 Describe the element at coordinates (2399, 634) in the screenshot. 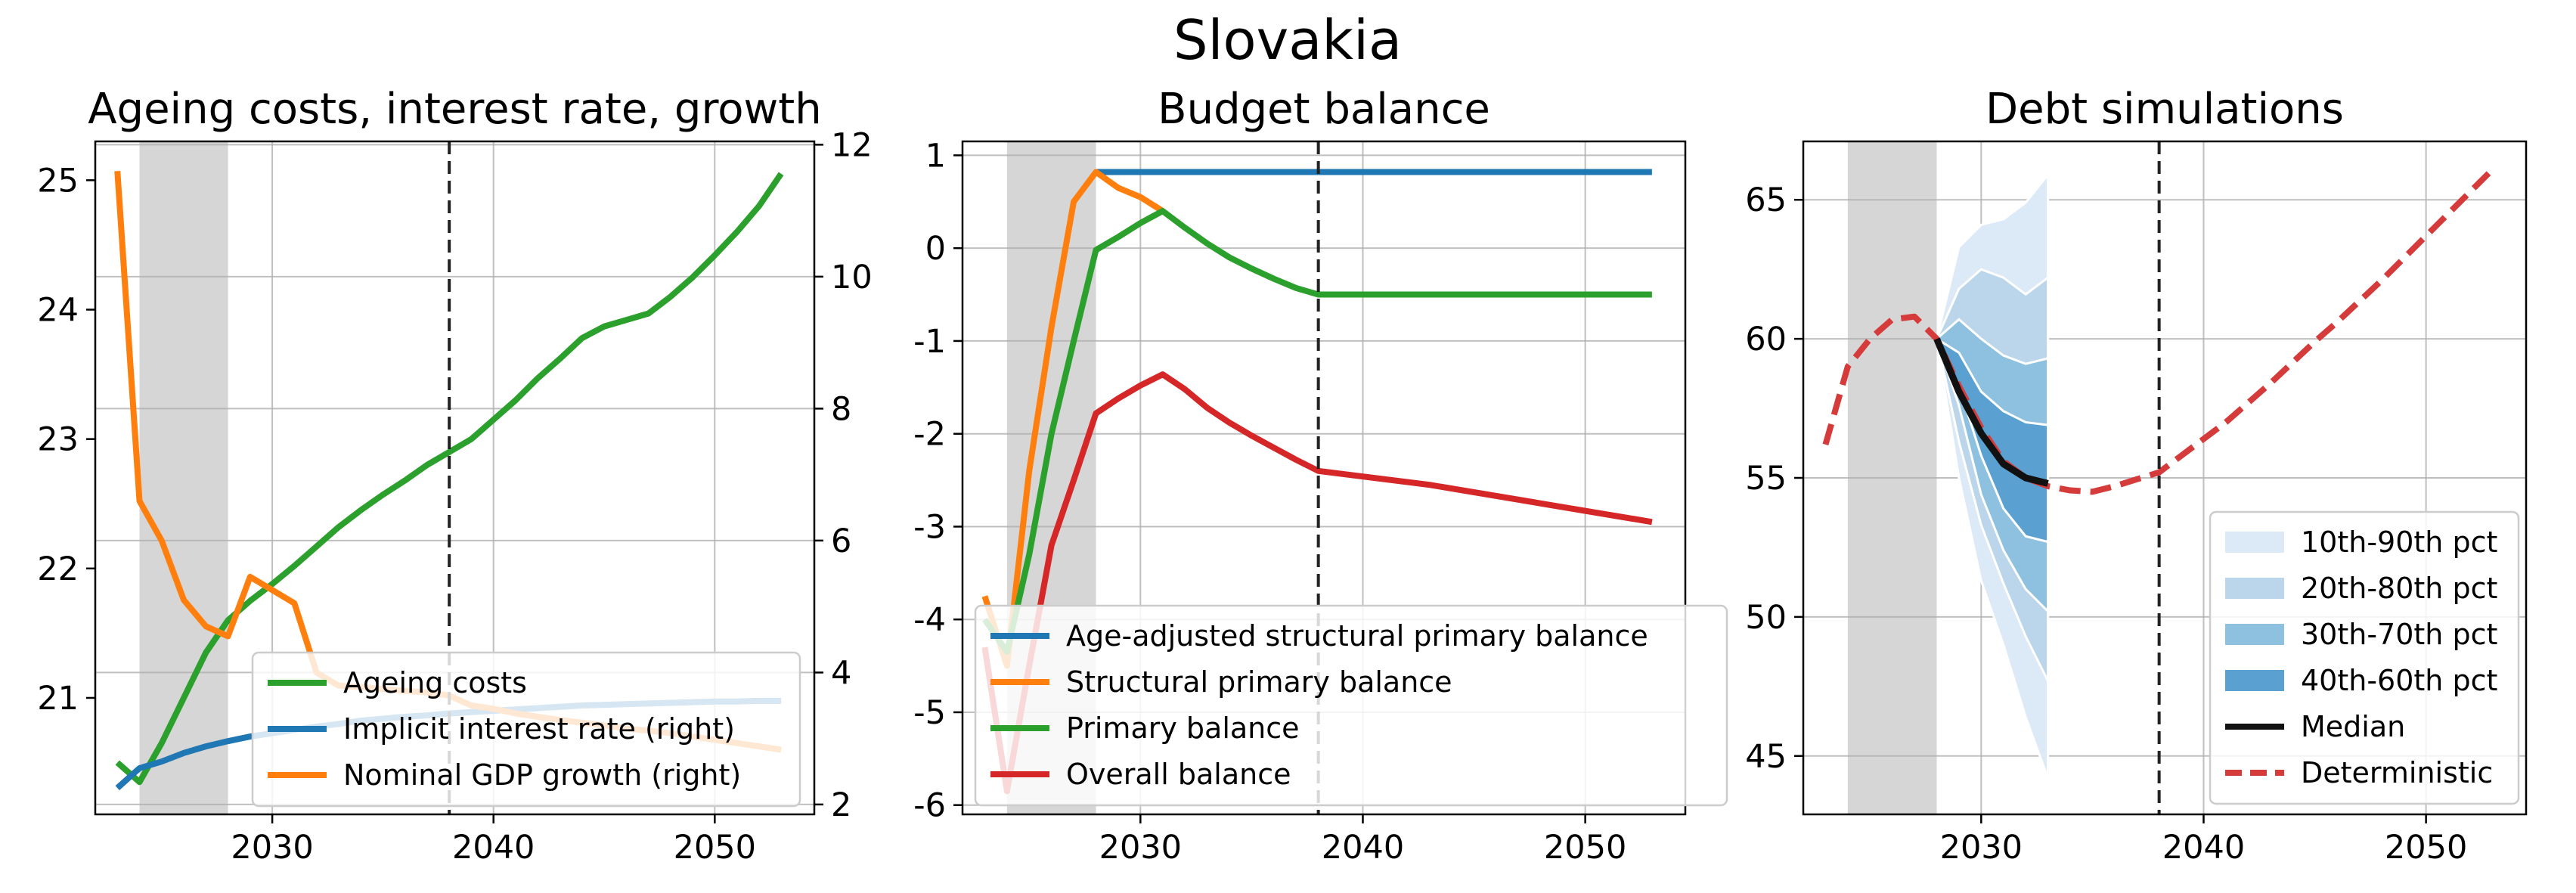

I see `legend-label: 30th-70th pct` at that location.